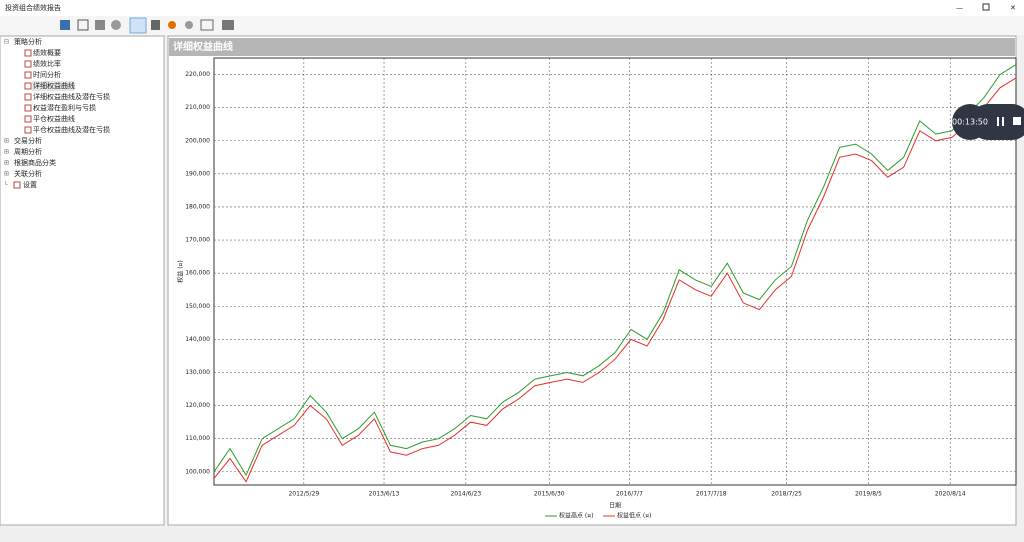 This screenshot has width=1024, height=542. Describe the element at coordinates (47, 63) in the screenshot. I see `tree-item: 绩效比率` at that location.